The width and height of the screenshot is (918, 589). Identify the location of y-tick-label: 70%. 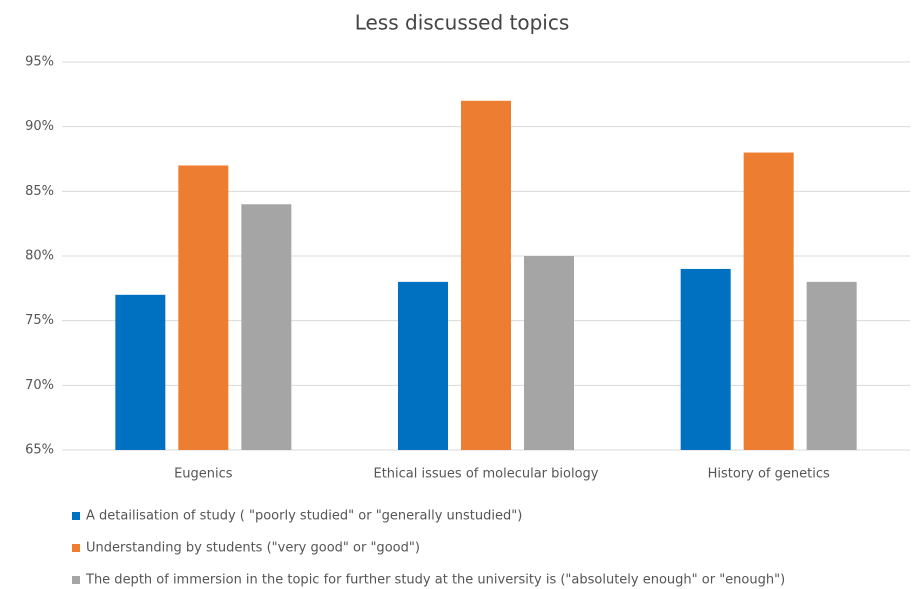
(39, 385).